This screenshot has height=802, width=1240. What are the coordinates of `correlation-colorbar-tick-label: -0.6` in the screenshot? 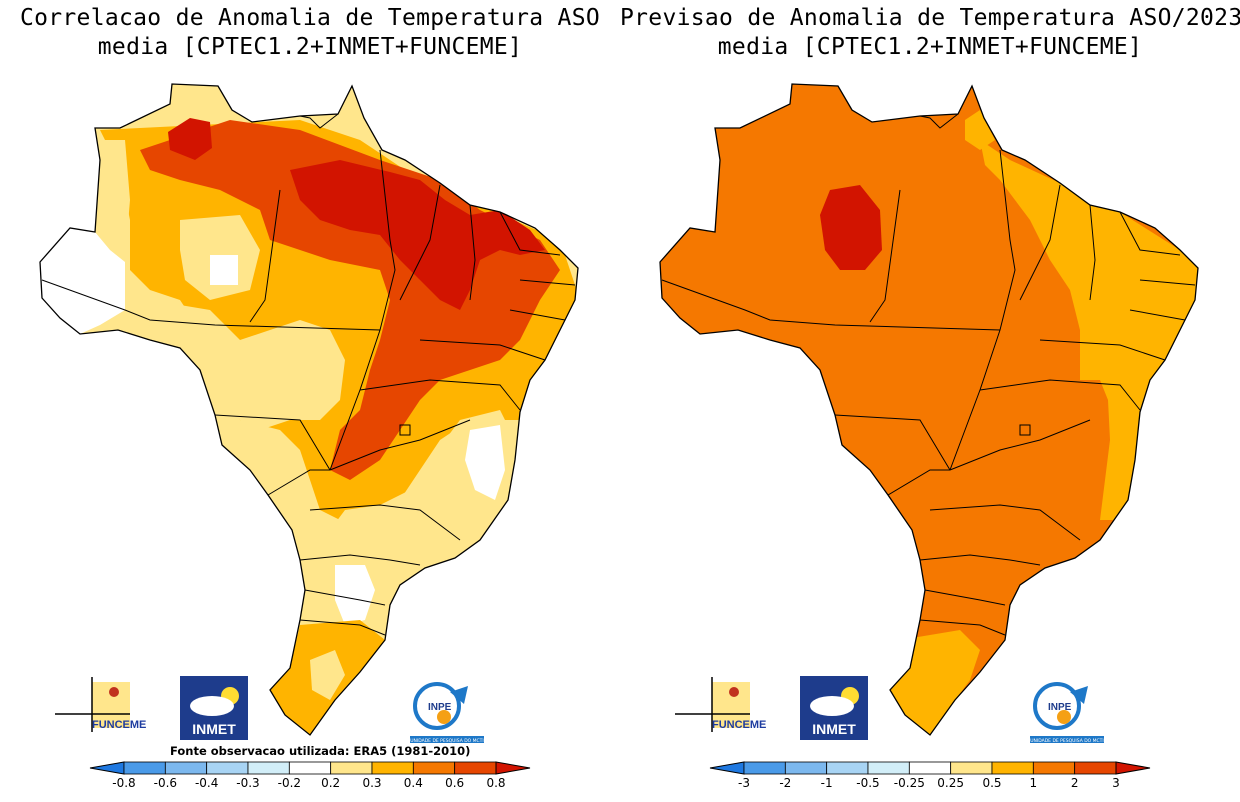 It's located at (165, 783).